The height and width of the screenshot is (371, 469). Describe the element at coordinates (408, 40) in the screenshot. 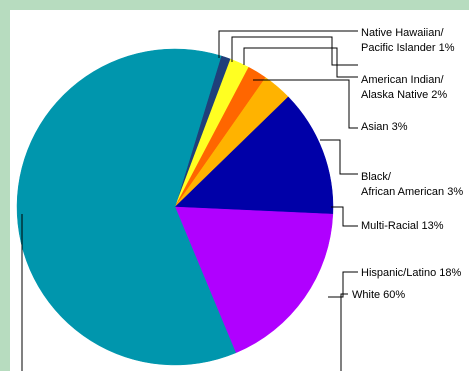

I see `slice-label-0: Native Hawaiian/Pacific Islander 1%` at that location.